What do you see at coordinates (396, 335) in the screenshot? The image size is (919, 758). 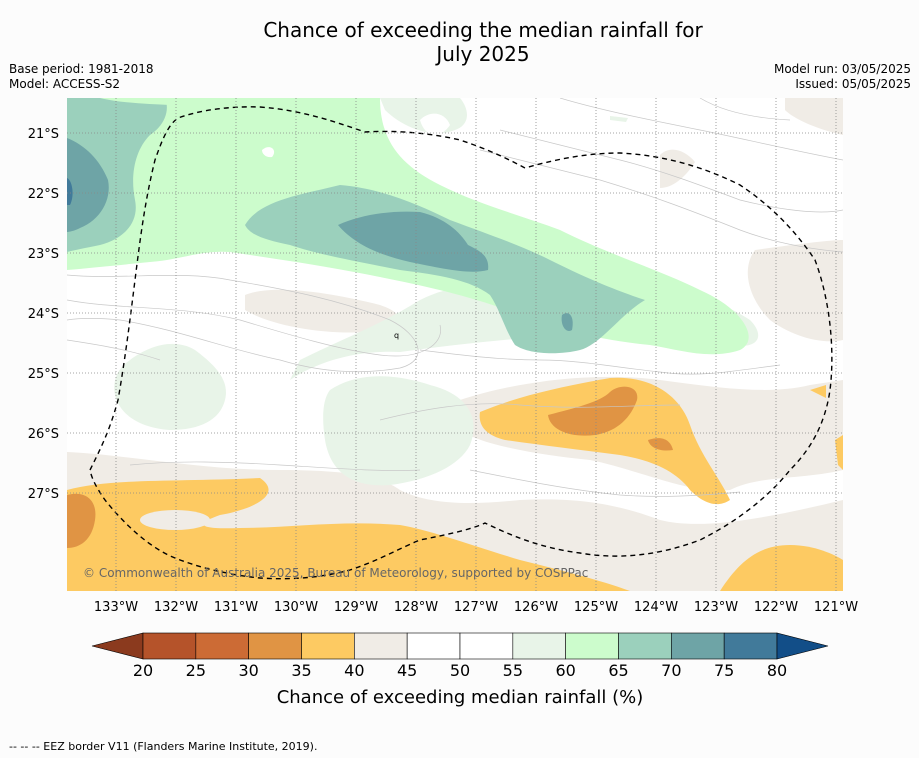 I see `contour-label: q` at bounding box center [396, 335].